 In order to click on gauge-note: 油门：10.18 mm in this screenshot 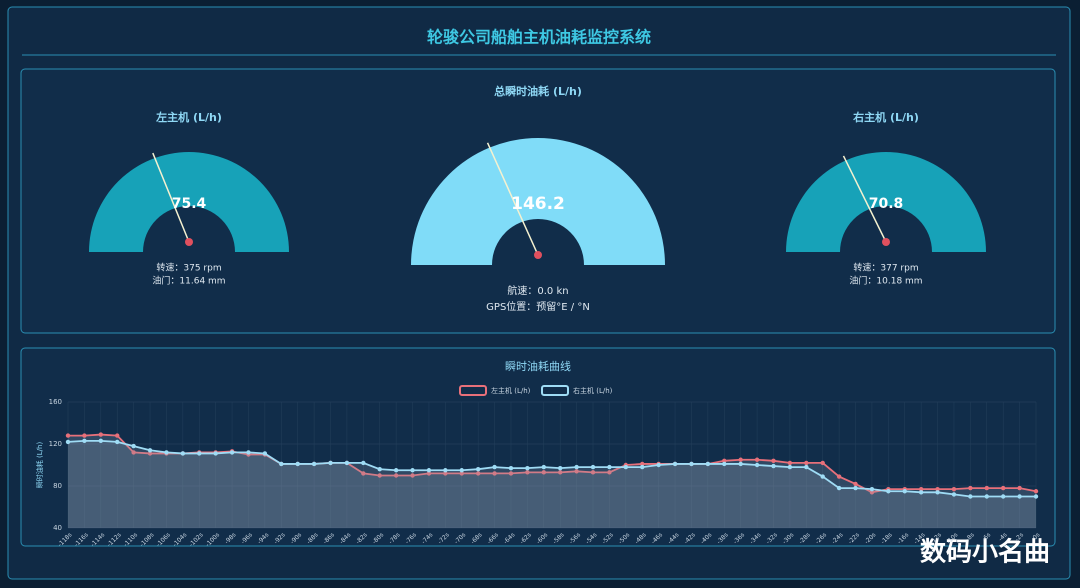, I will do `click(885, 281)`.